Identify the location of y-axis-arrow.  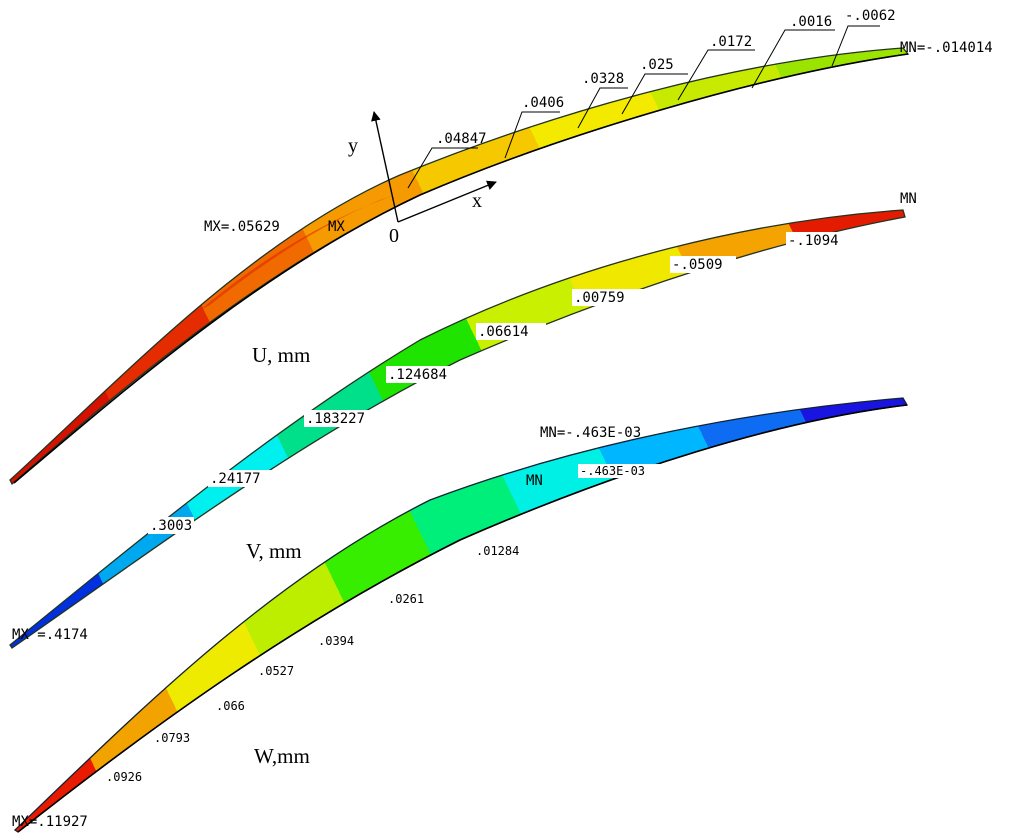
(385, 167).